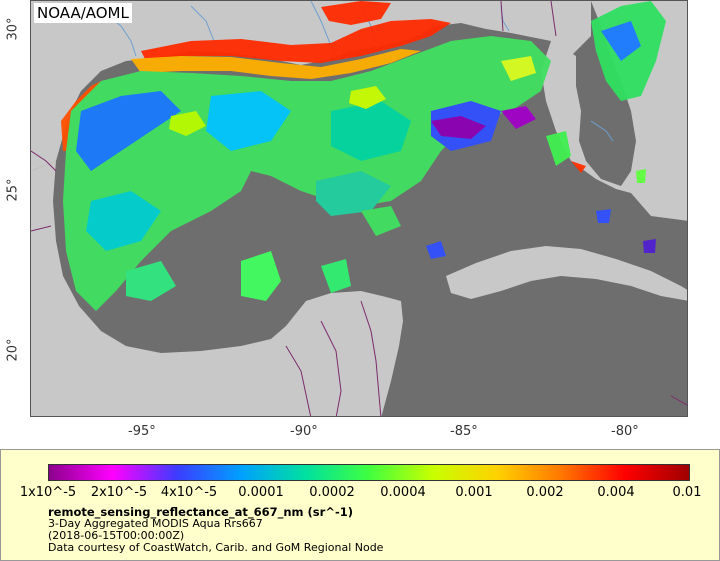 The image size is (720, 561). I want to click on colorbar, so click(369, 472).